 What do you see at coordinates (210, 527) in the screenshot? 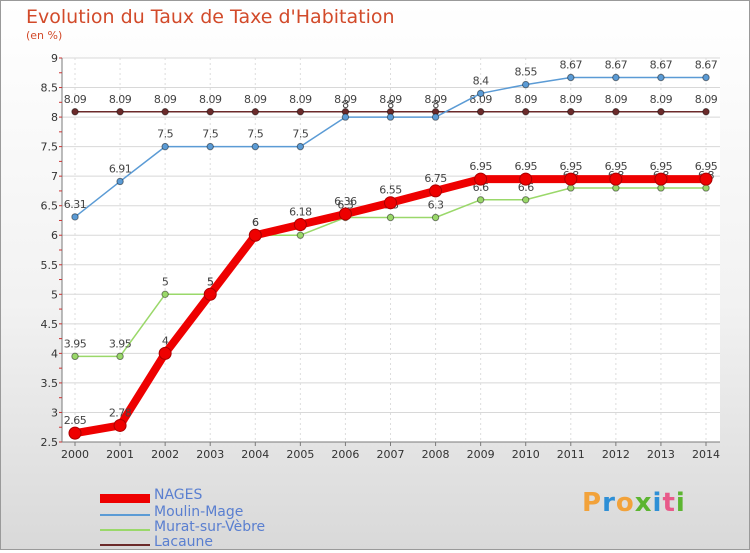
I see `legend-label: Murat-sur-Vèbre` at bounding box center [210, 527].